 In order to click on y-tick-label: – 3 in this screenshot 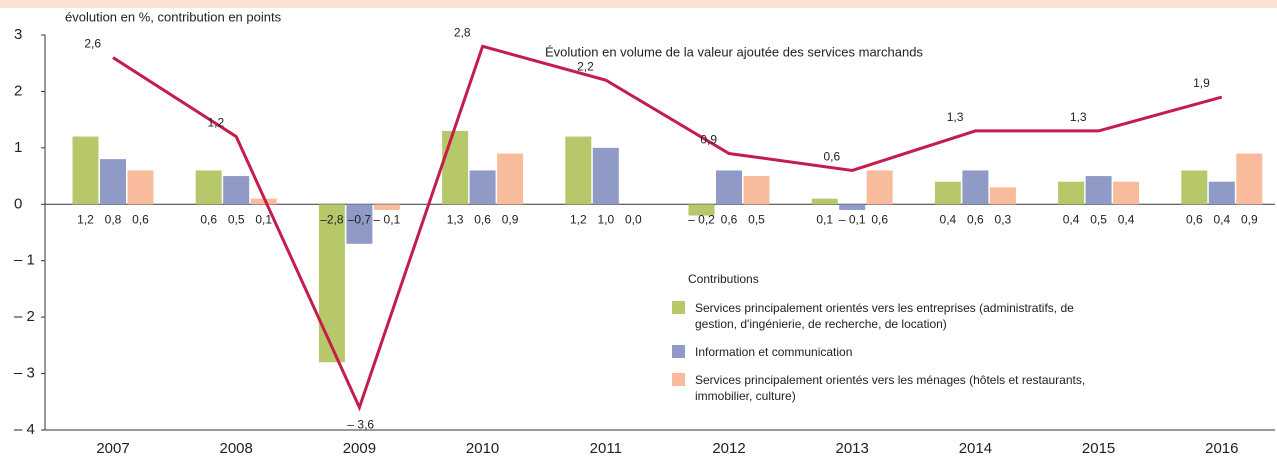, I will do `click(24, 373)`.